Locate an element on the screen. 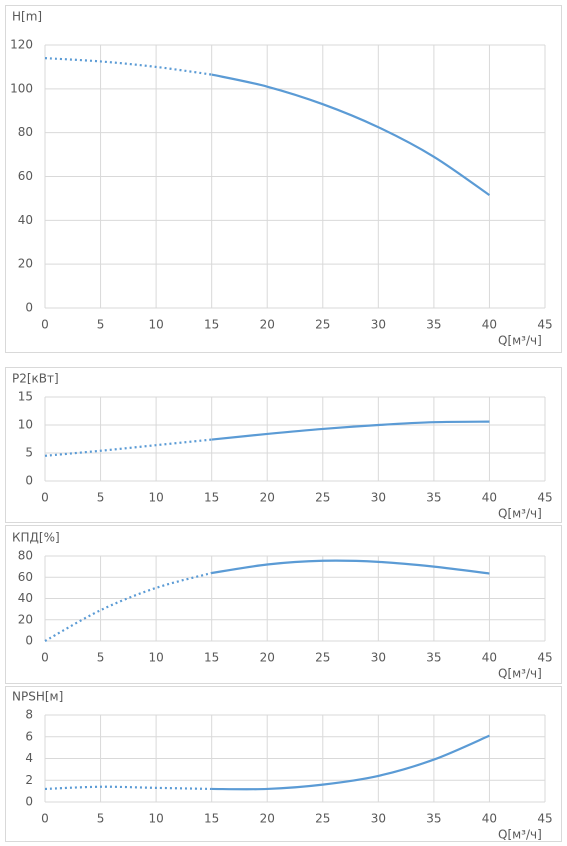 This screenshot has width=567, height=846. y-tick-label: 10 is located at coordinates (25, 425).